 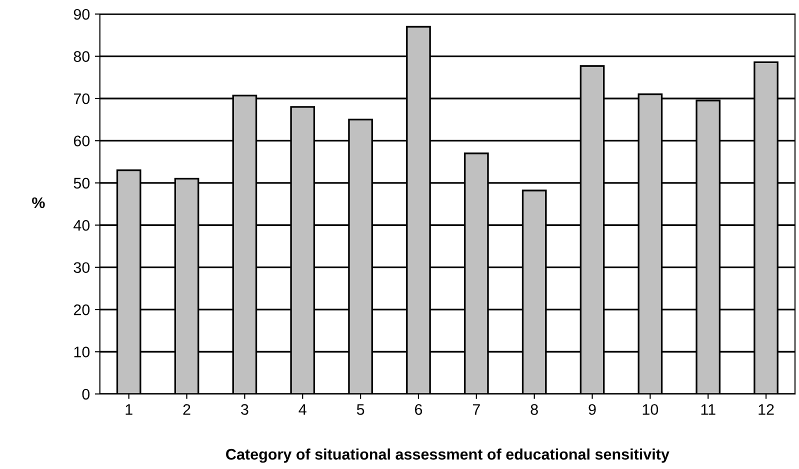 I want to click on y-axis-title: %, so click(x=38, y=202).